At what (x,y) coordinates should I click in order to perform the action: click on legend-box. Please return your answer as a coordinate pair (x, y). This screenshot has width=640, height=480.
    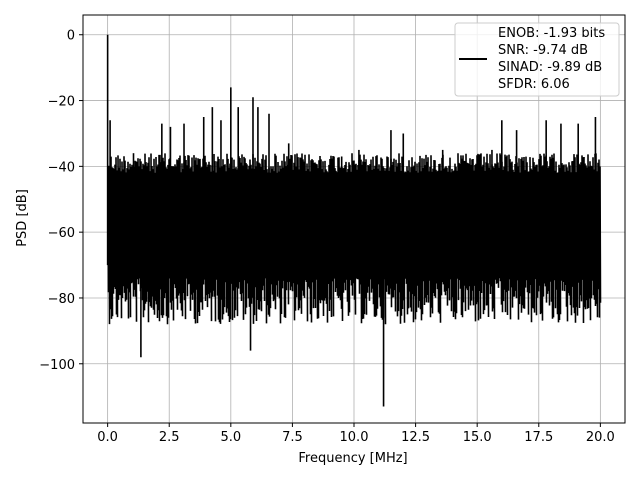
    Looking at the image, I should click on (537, 59).